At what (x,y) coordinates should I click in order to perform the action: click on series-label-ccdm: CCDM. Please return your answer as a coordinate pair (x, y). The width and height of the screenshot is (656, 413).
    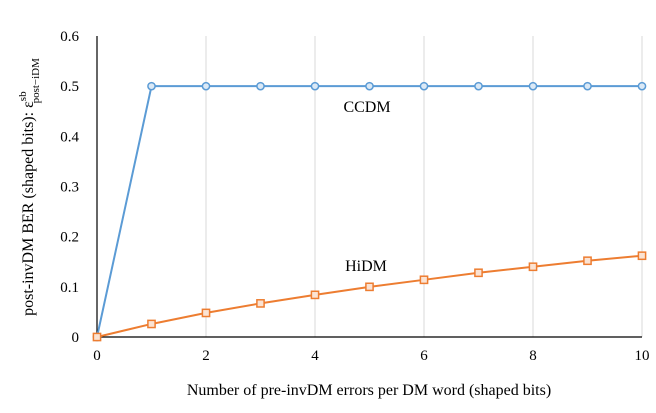
    Looking at the image, I should click on (366, 107).